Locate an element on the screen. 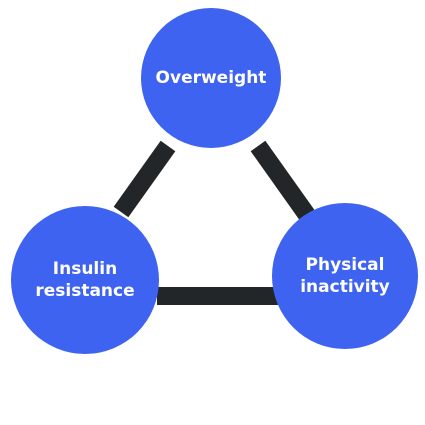  node-insulin-resistance: Insulin resistance is located at coordinates (85, 280).